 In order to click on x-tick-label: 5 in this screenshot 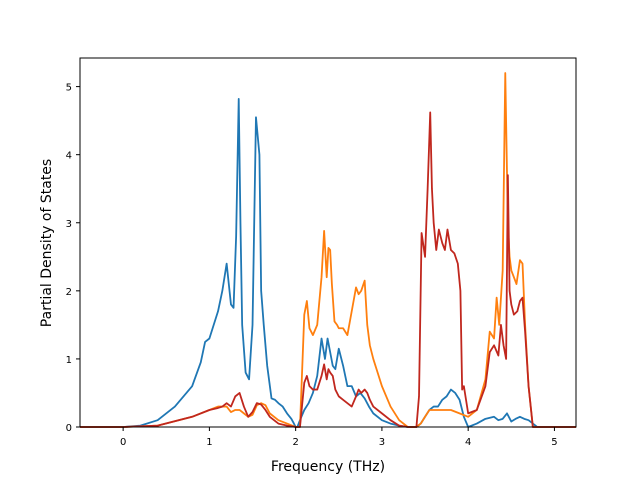, I will do `click(554, 442)`.